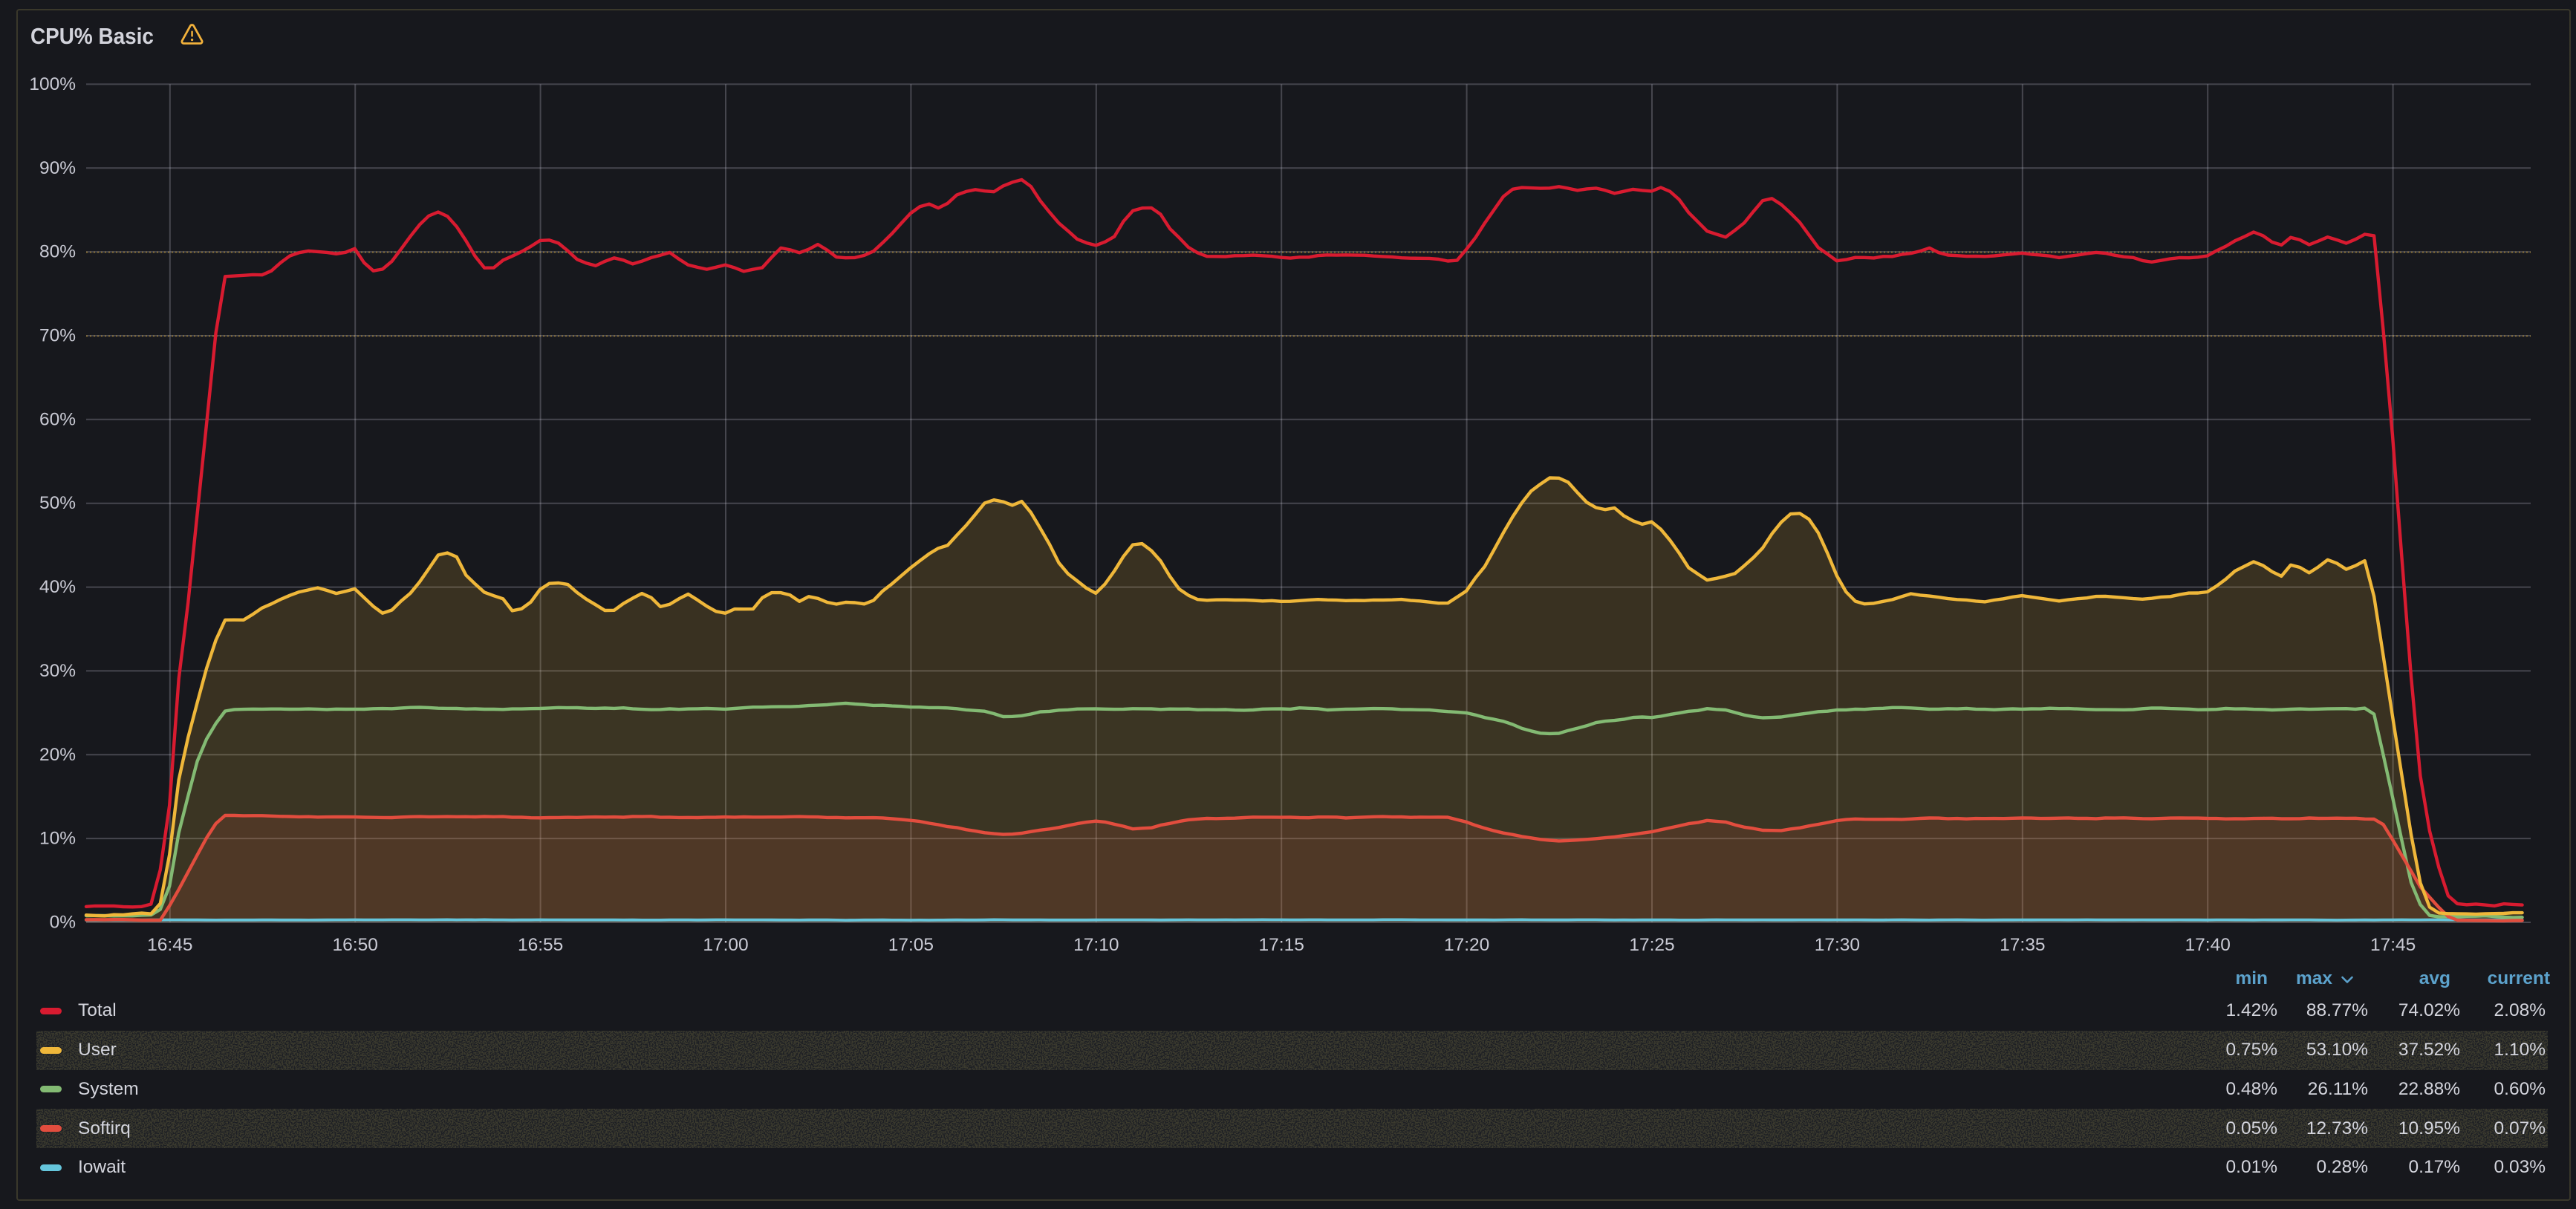  What do you see at coordinates (1837, 945) in the screenshot?
I see `svg-text: 17:30` at bounding box center [1837, 945].